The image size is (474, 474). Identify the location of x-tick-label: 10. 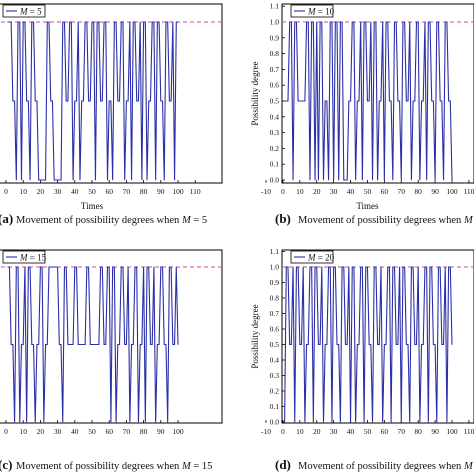
(23, 191).